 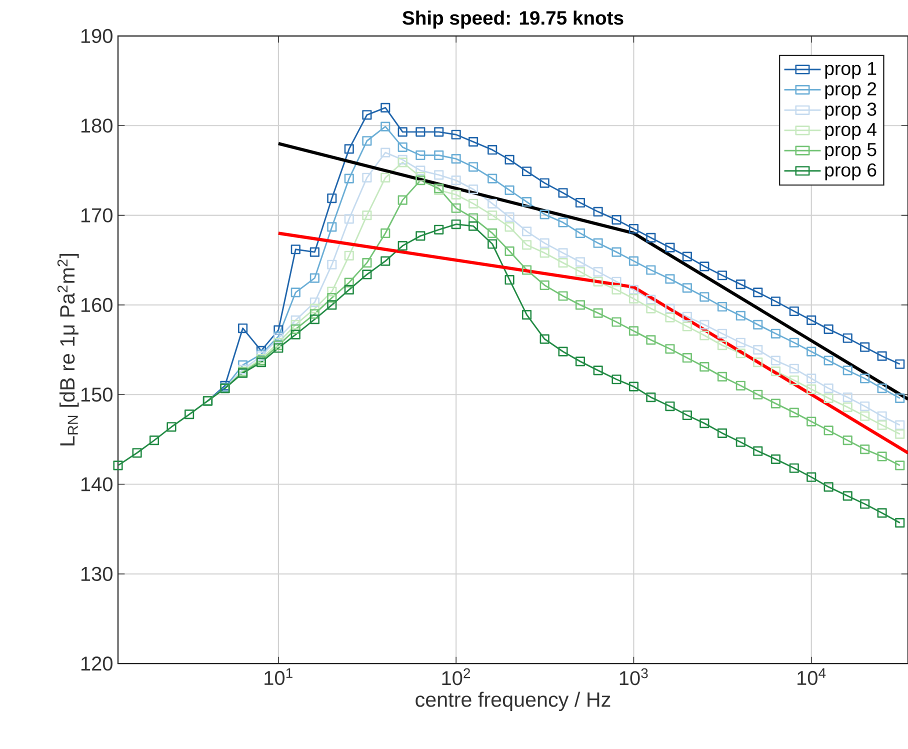 What do you see at coordinates (96, 305) in the screenshot?
I see `y-tick-label: 160` at bounding box center [96, 305].